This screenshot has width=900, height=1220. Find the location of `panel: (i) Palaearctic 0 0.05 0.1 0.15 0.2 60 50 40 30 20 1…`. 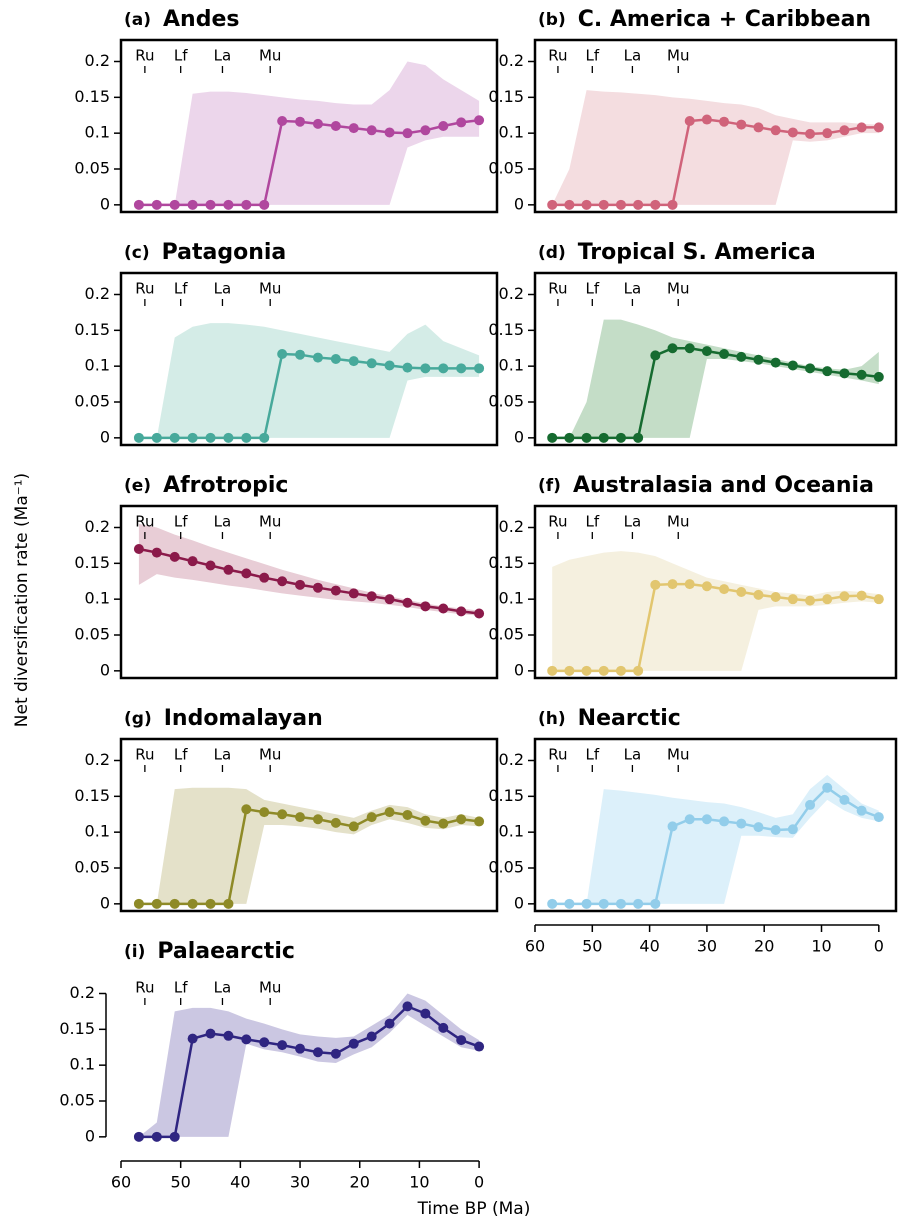

panel: (i) Palaearctic 0 0.05 0.1 0.15 0.2 60 50 40 30 20 1… is located at coordinates (294, 1079).